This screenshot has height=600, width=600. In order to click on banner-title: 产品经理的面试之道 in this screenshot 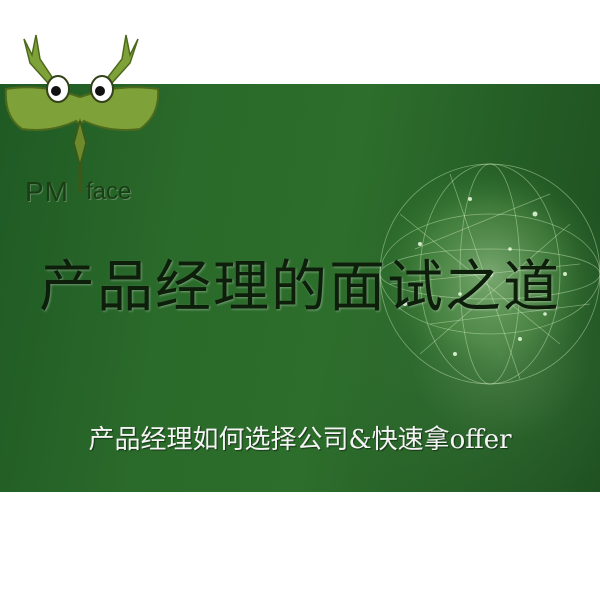, I will do `click(300, 287)`.